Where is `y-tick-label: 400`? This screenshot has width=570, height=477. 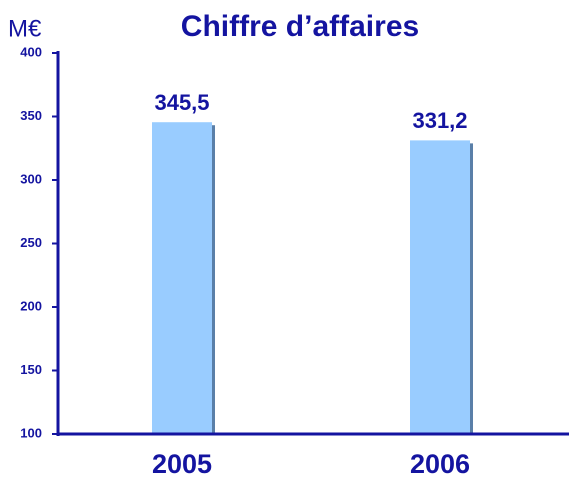 y-tick-label: 400 is located at coordinates (31, 51).